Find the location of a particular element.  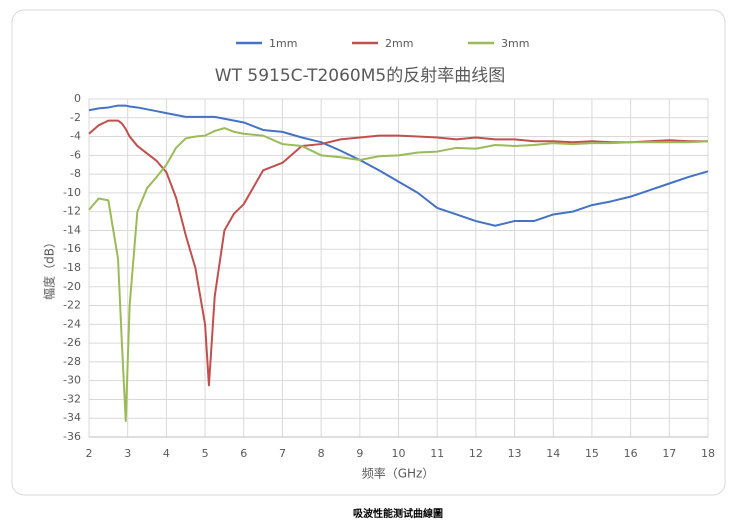

x-tick-label: 4 is located at coordinates (166, 453).